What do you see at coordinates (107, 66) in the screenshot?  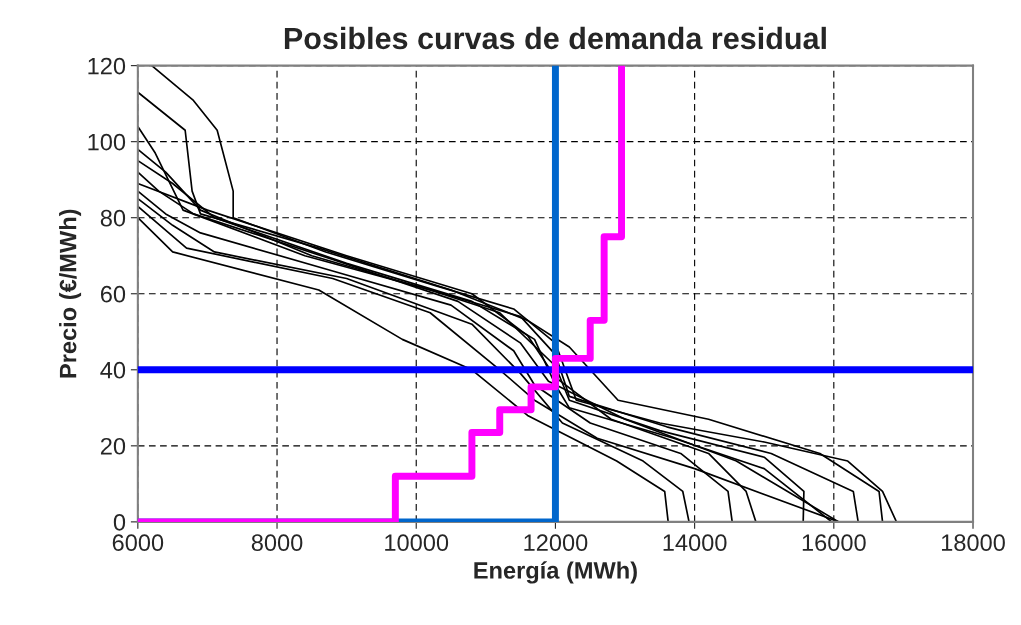 I see `y-tick-label: 120` at bounding box center [107, 66].